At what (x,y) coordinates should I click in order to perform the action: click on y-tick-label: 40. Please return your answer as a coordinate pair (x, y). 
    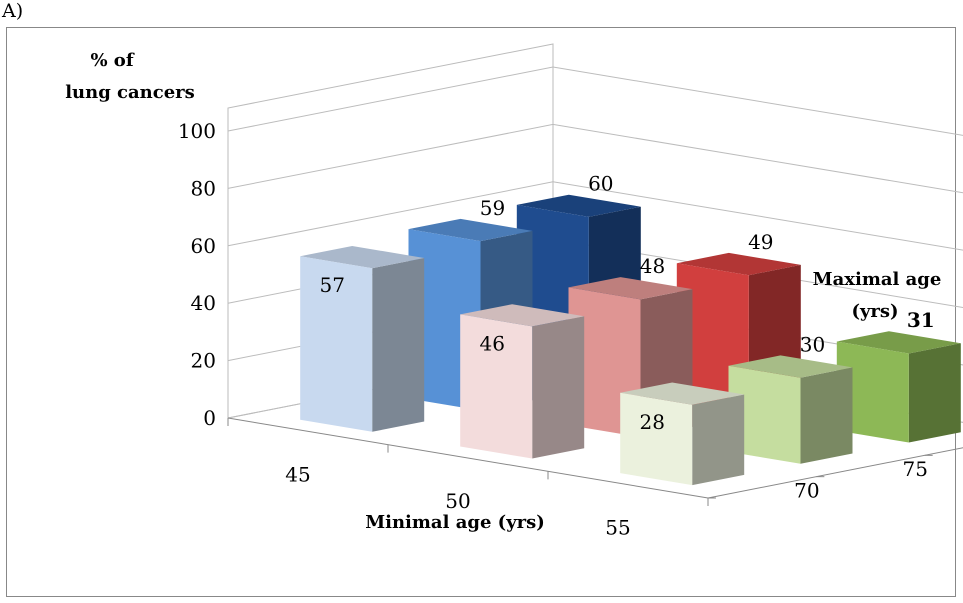
    Looking at the image, I should click on (203, 303).